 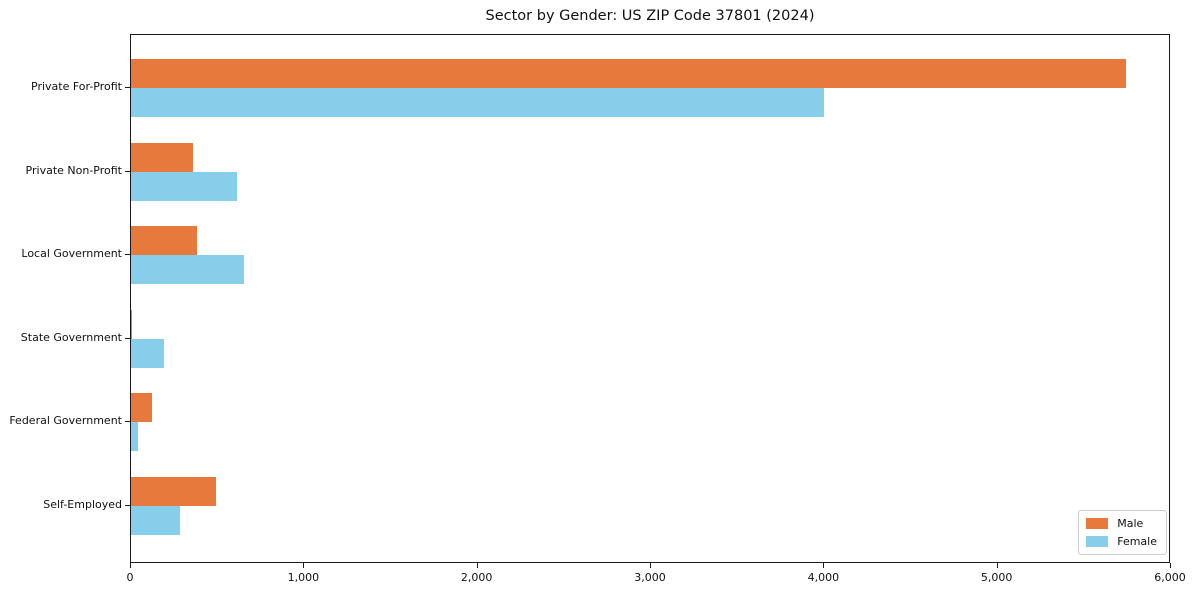 What do you see at coordinates (478, 102) in the screenshot?
I see `bar-female-private-for-profit` at bounding box center [478, 102].